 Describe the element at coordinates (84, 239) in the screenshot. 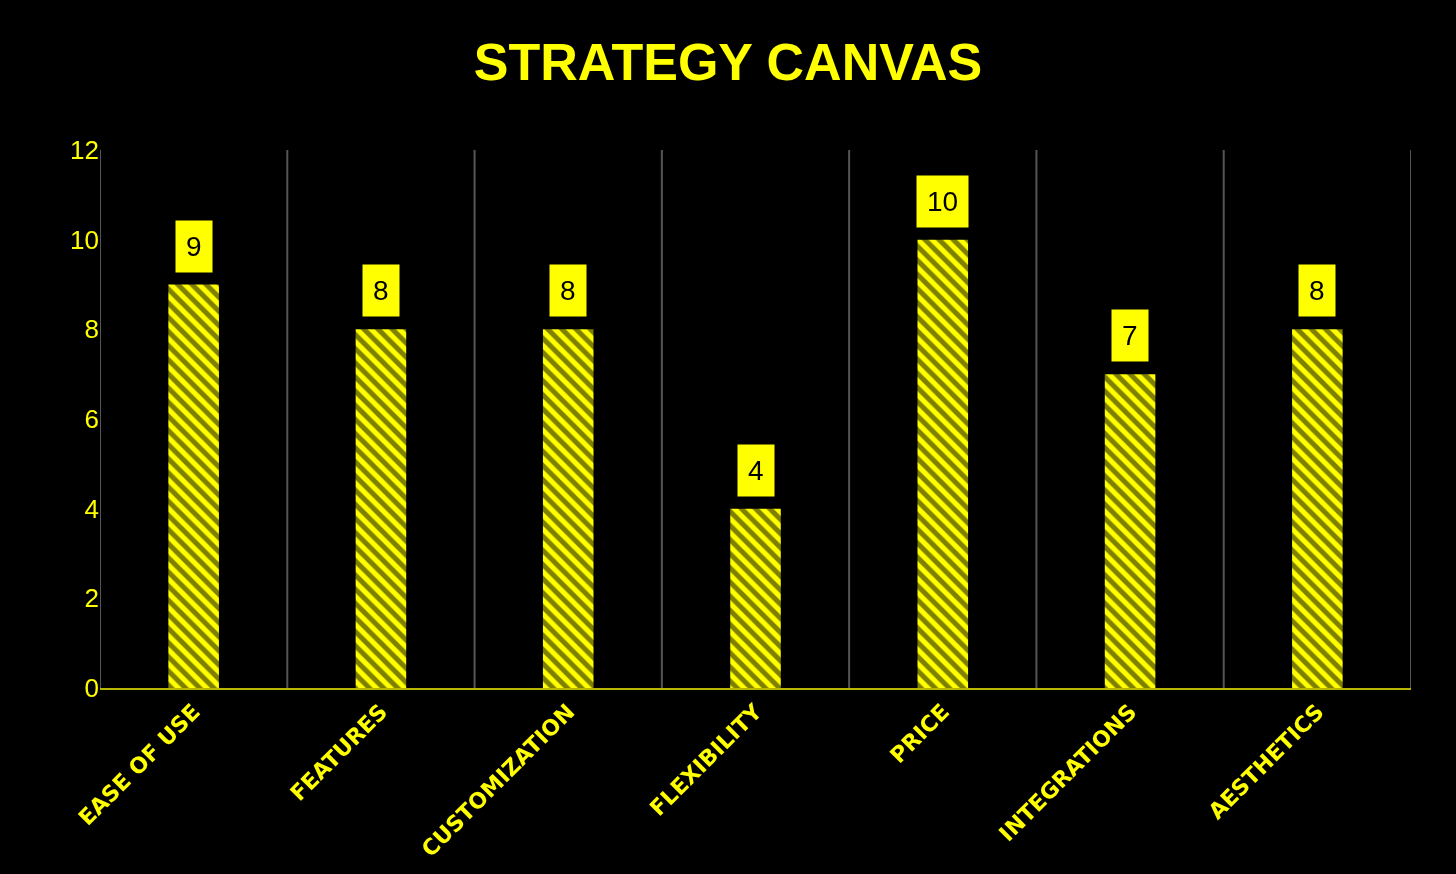

I see `y-tick-label: 10` at that location.